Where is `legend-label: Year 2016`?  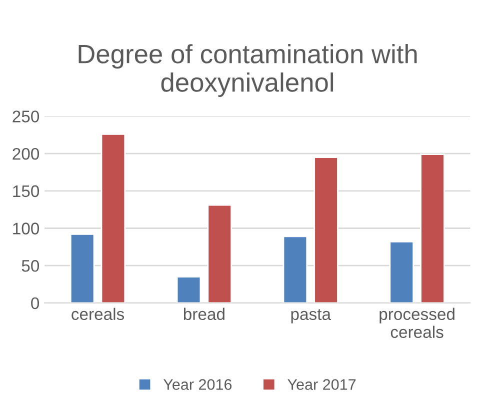
legend-label: Year 2016 is located at coordinates (197, 384).